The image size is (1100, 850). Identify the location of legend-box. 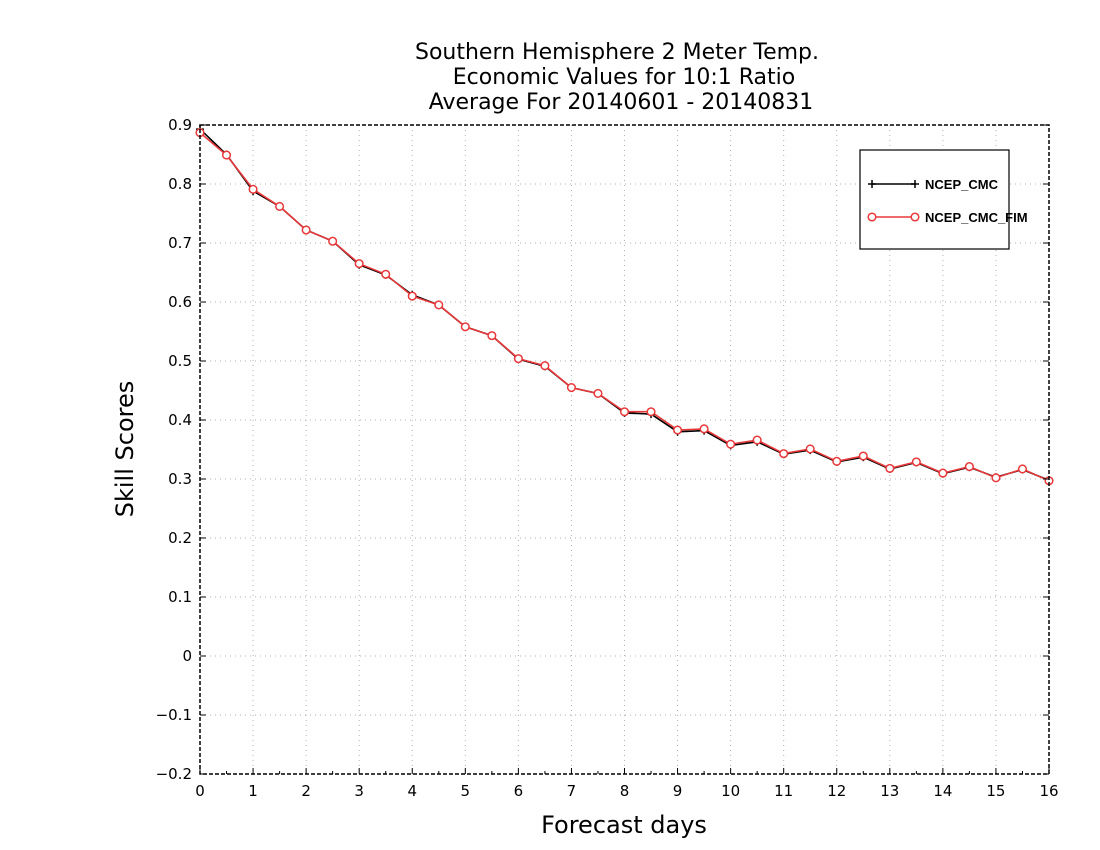
(934, 199).